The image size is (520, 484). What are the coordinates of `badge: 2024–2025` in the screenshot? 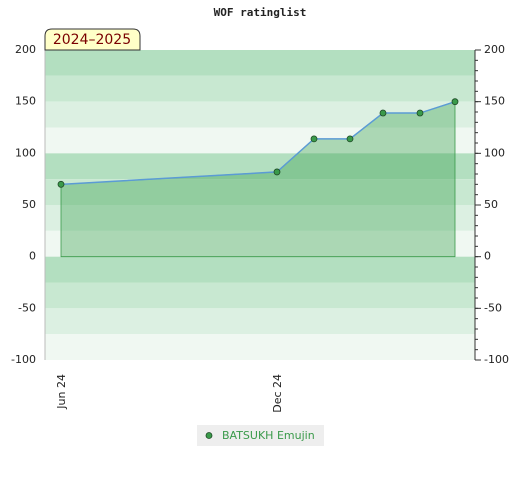 It's located at (92, 40).